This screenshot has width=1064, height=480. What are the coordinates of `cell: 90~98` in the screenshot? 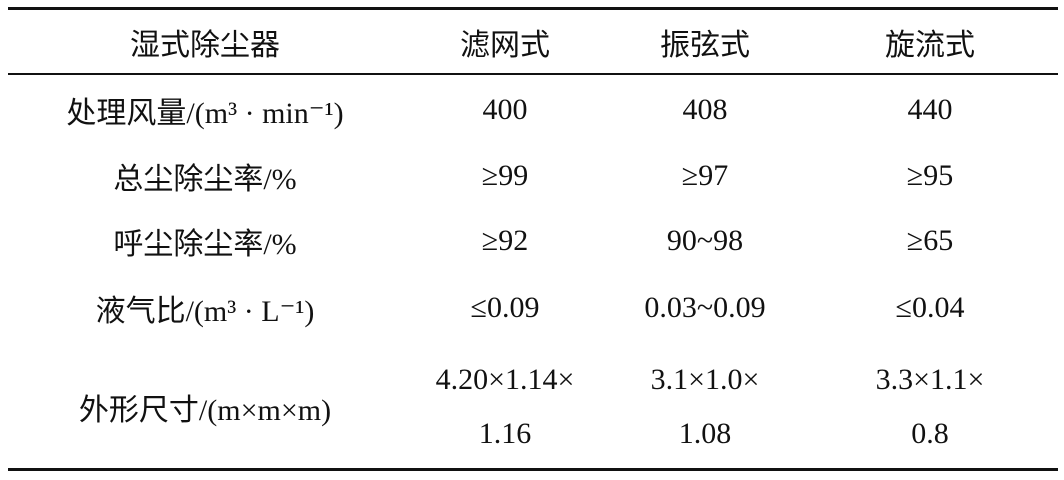 It's located at (705, 240).